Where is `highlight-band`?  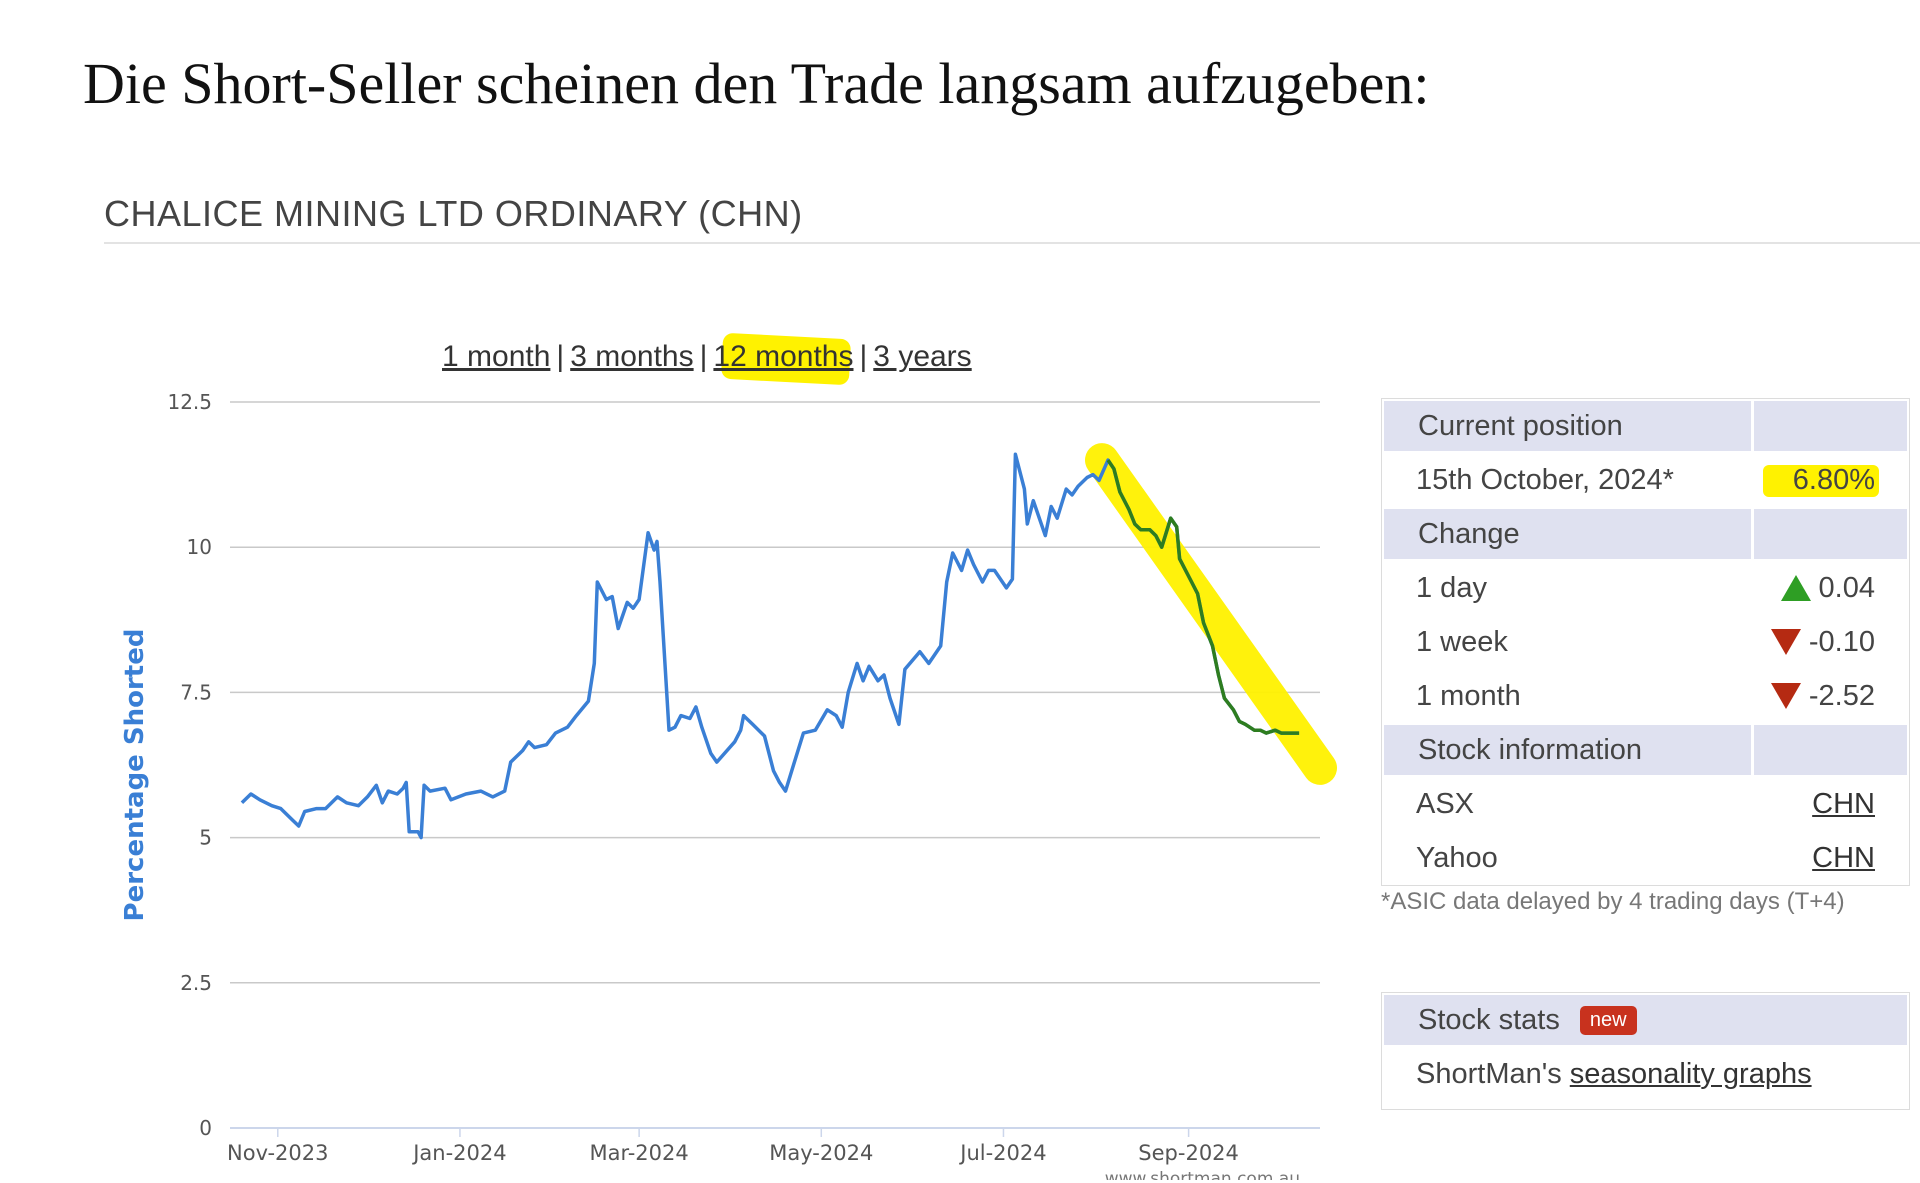 highlight-band is located at coordinates (1211, 614).